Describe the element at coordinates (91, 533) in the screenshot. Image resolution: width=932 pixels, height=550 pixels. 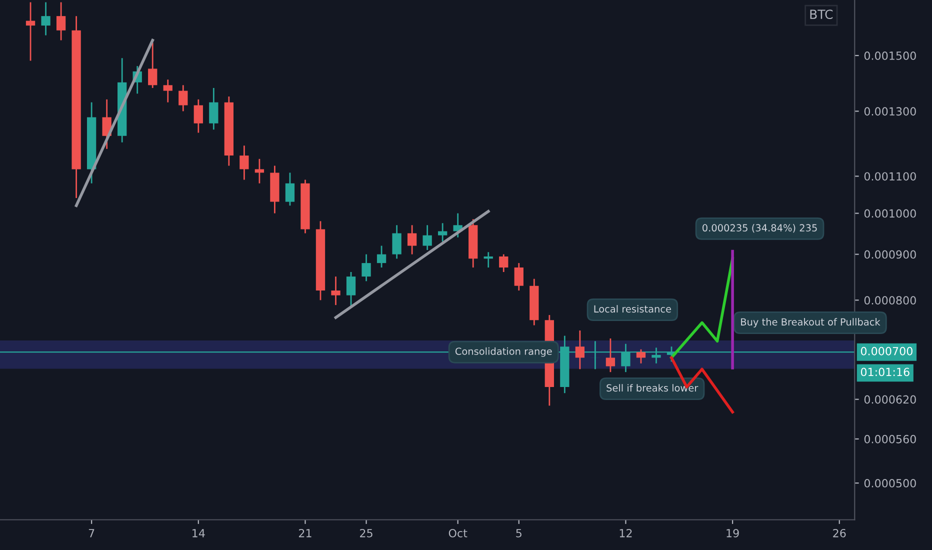
I see `x-tick-label: 7` at that location.